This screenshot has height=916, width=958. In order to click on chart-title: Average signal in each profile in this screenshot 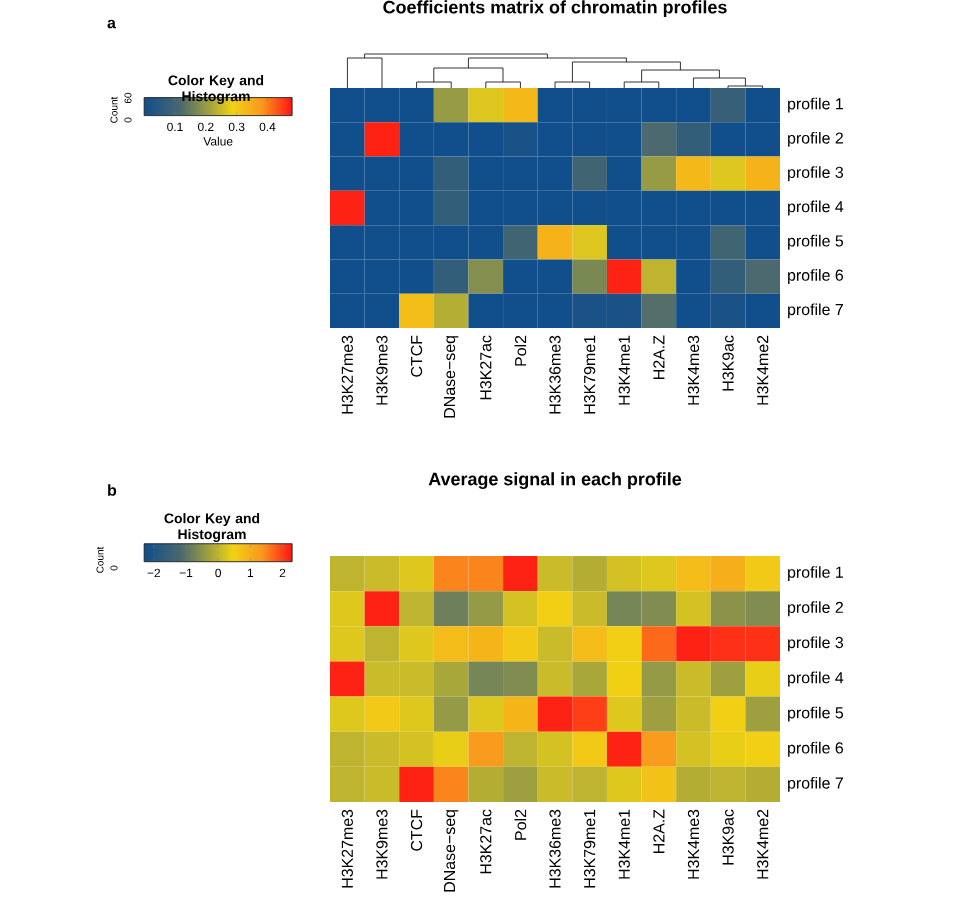, I will do `click(555, 481)`.